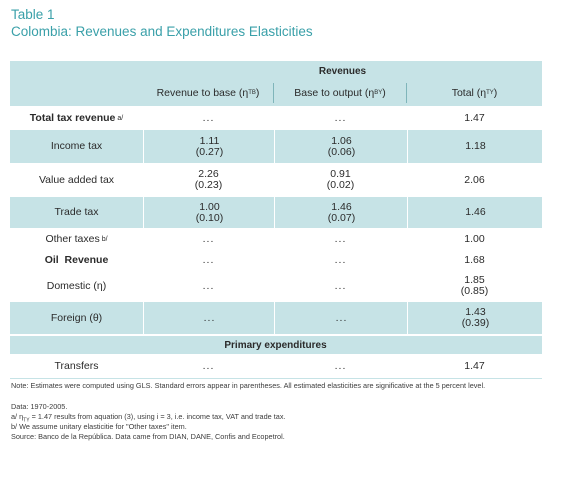 This screenshot has width=569, height=485. Describe the element at coordinates (474, 179) in the screenshot. I see `cell-total: 2.06` at that location.